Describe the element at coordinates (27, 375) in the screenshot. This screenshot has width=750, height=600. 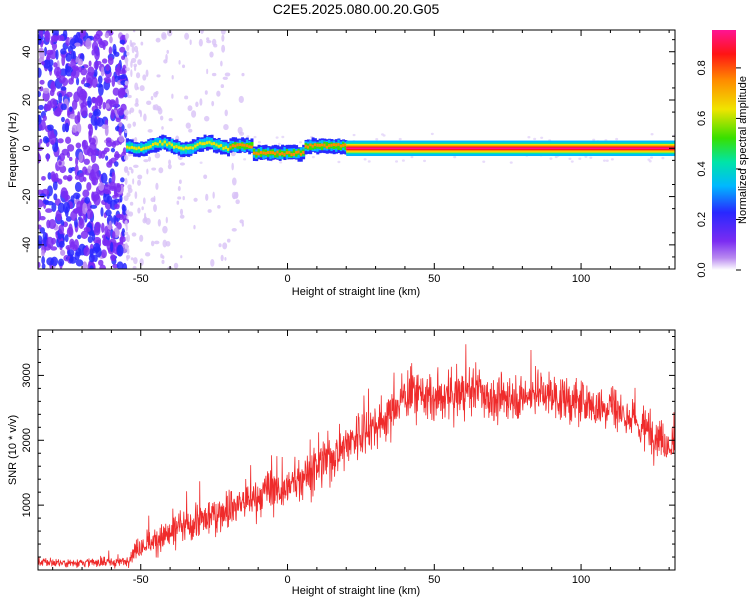
I see `y-tick-label: 3000` at that location.